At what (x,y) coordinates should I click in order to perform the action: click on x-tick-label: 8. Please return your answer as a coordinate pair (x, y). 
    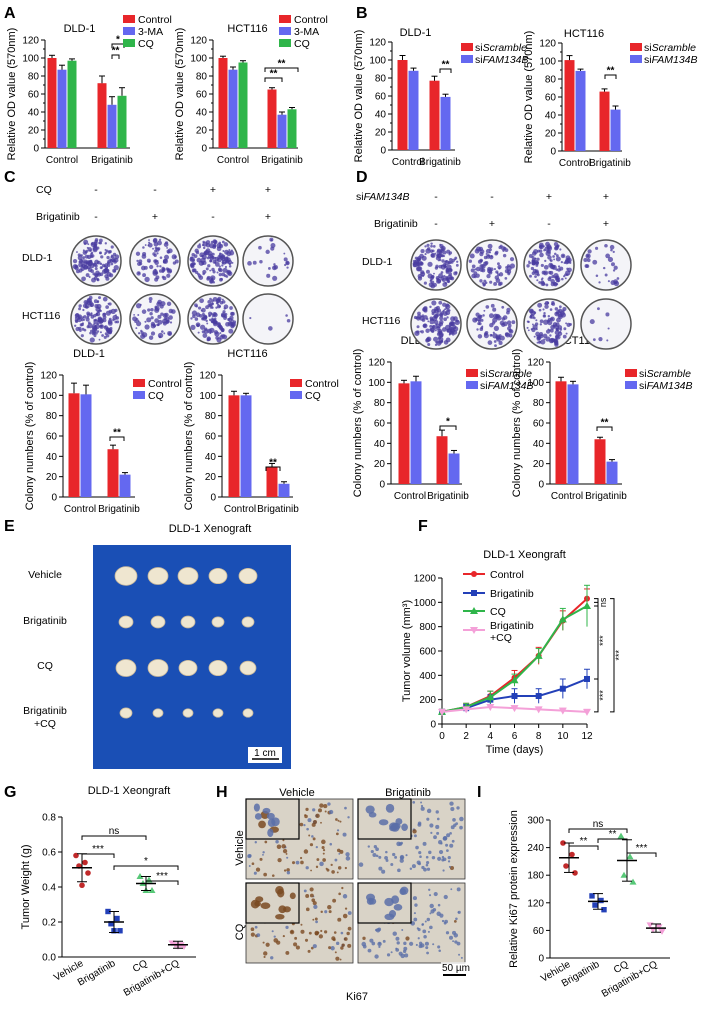
    Looking at the image, I should click on (539, 736).